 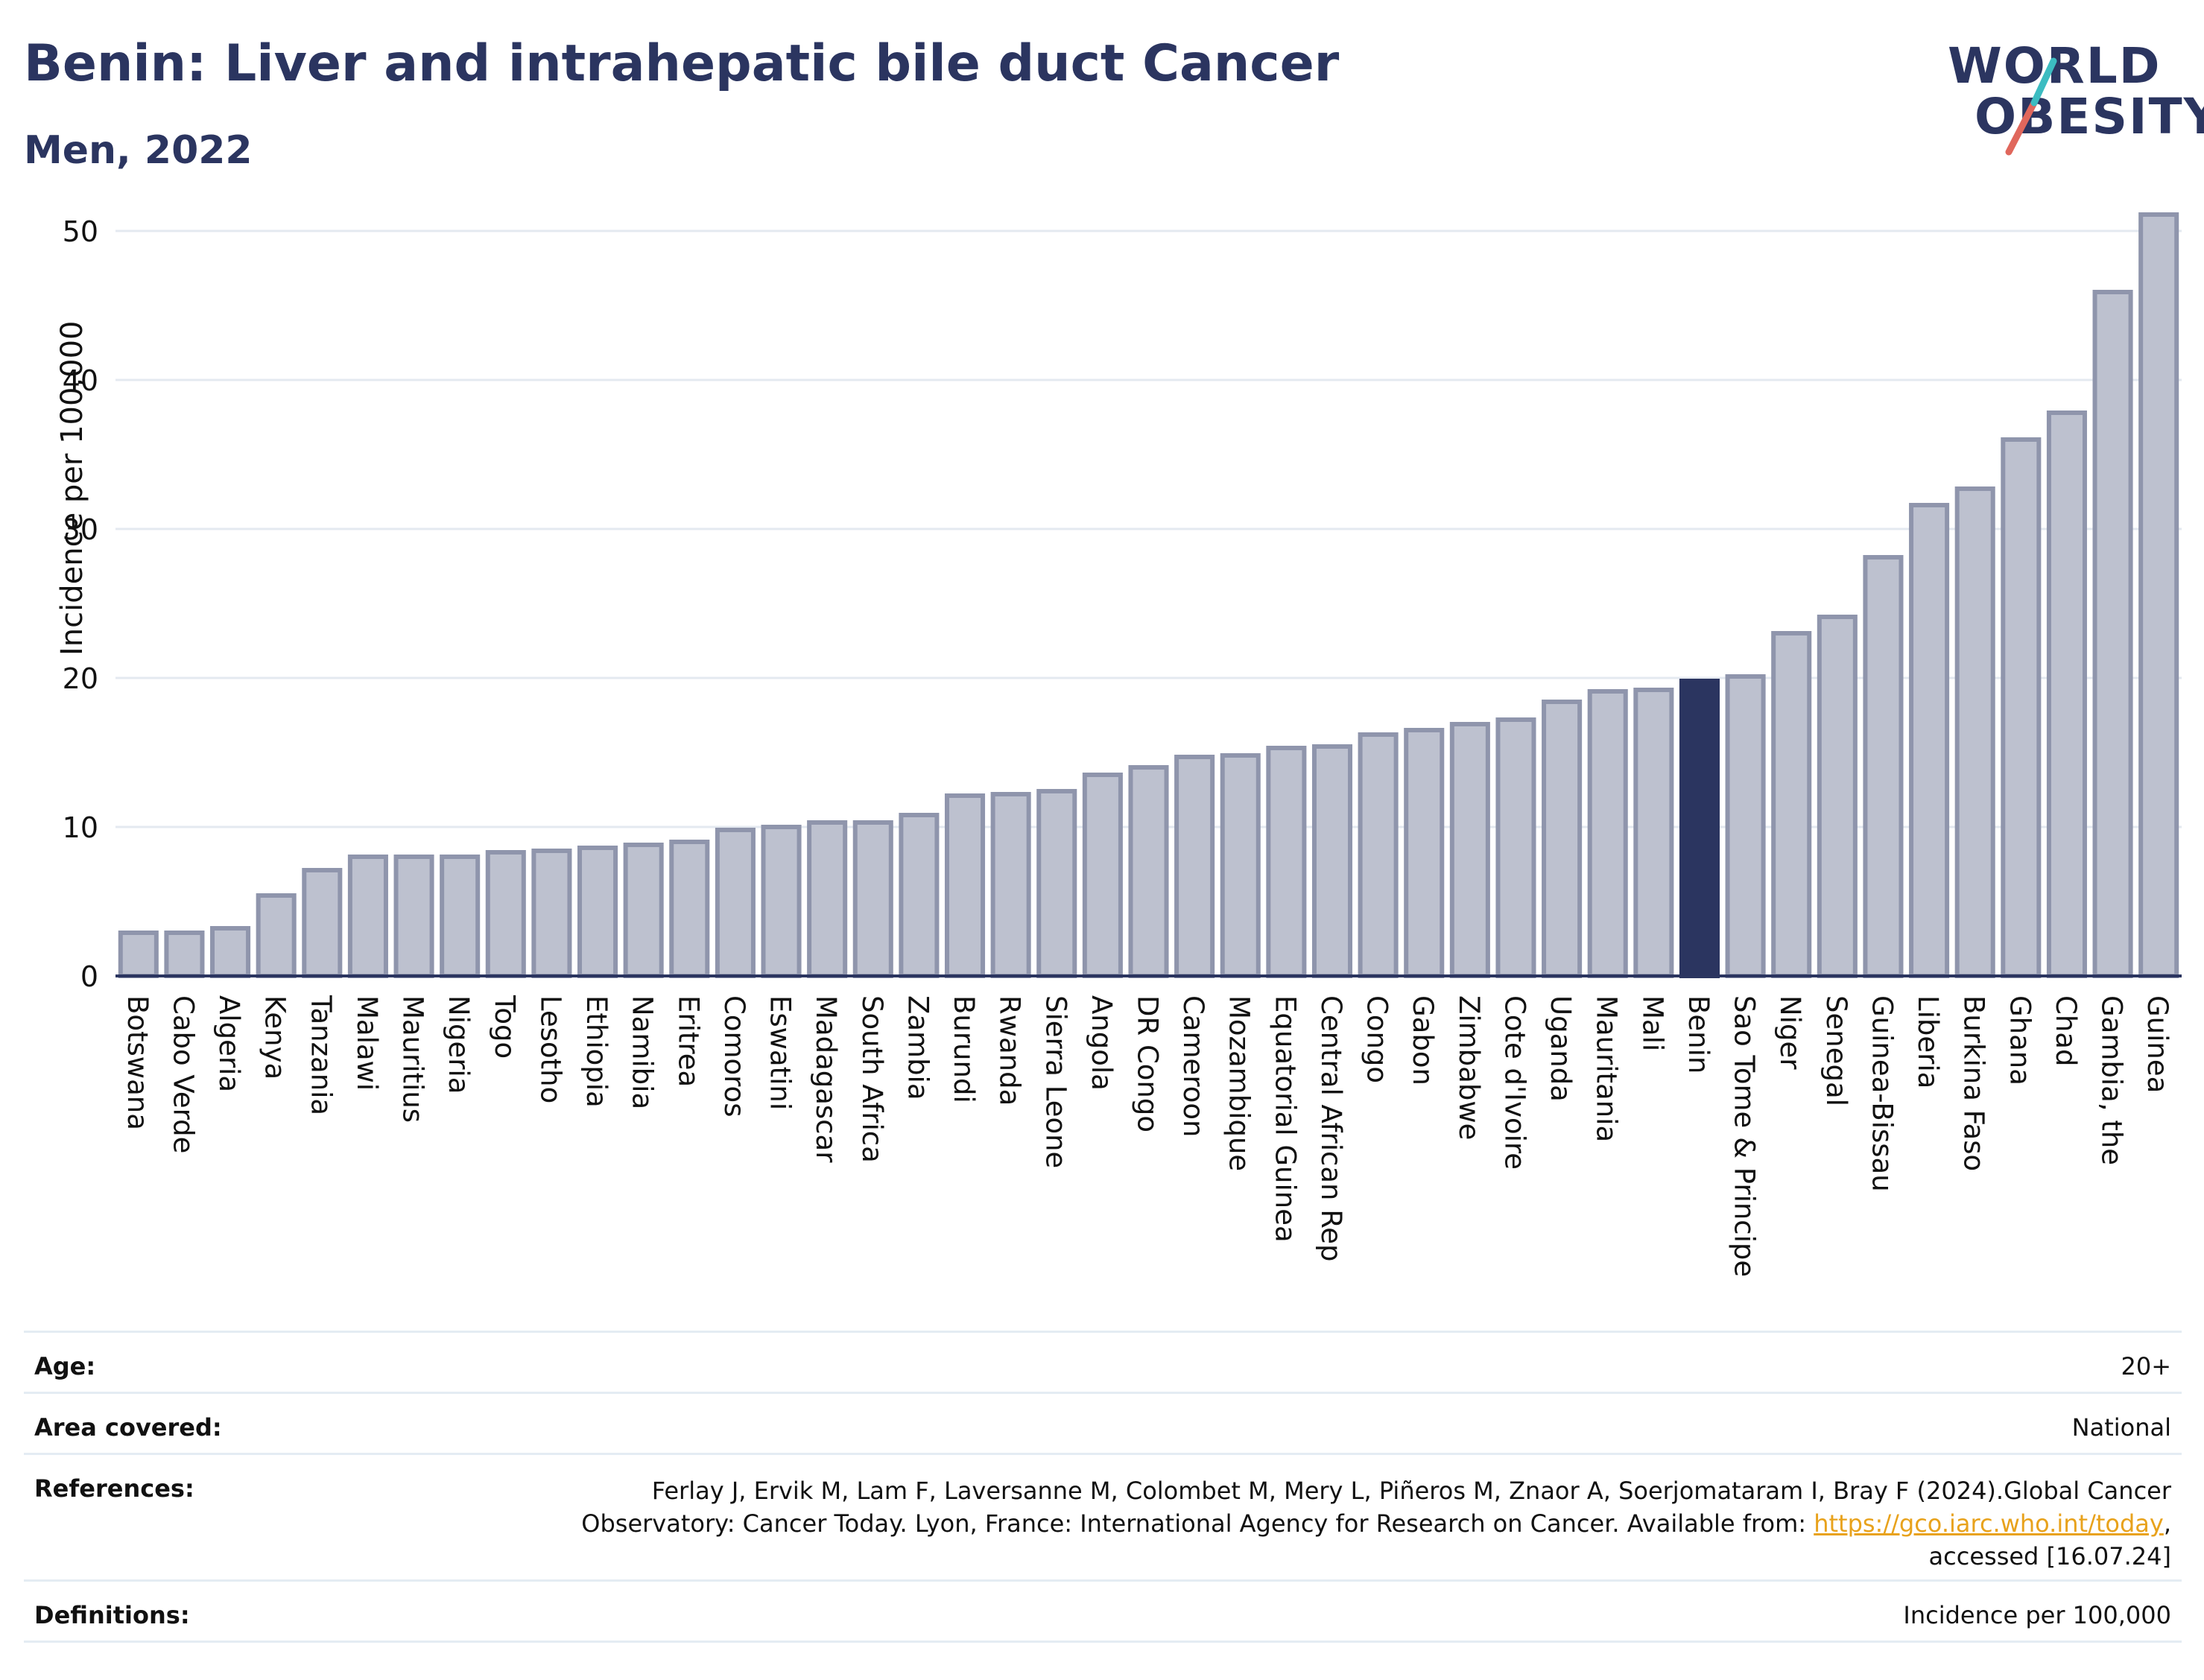 What do you see at coordinates (367, 1043) in the screenshot?
I see `x-tick-label: Malawi` at bounding box center [367, 1043].